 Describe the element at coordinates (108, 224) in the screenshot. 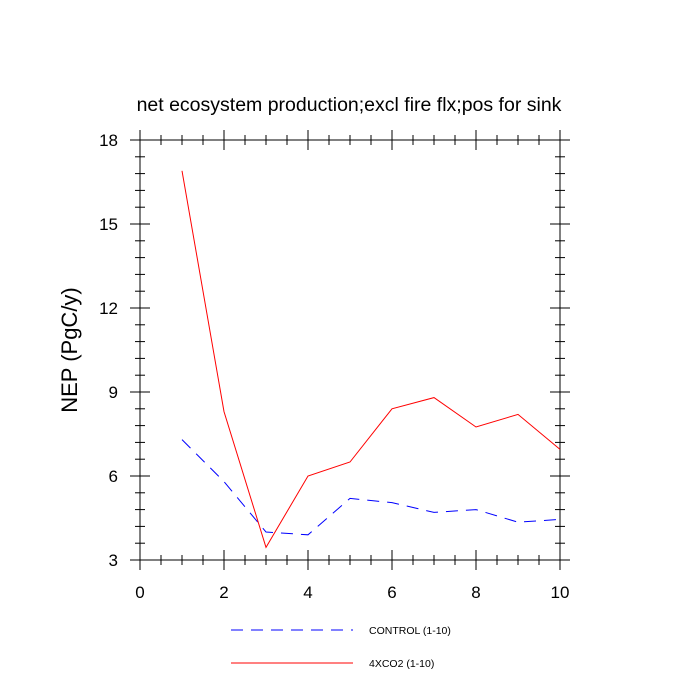

I see `y-tick-label: 15` at that location.